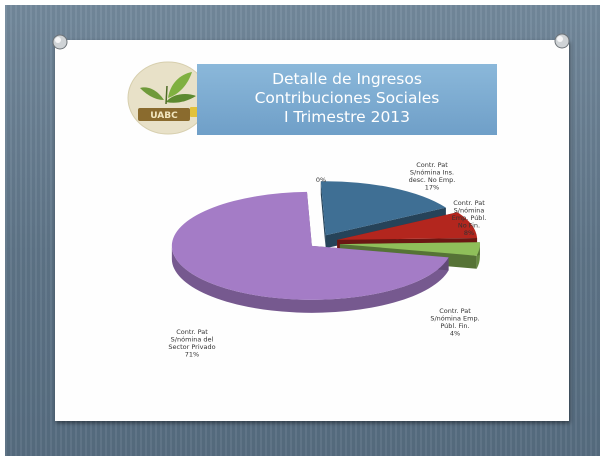  Describe the element at coordinates (164, 116) in the screenshot. I see `logo-text: UABC` at that location.